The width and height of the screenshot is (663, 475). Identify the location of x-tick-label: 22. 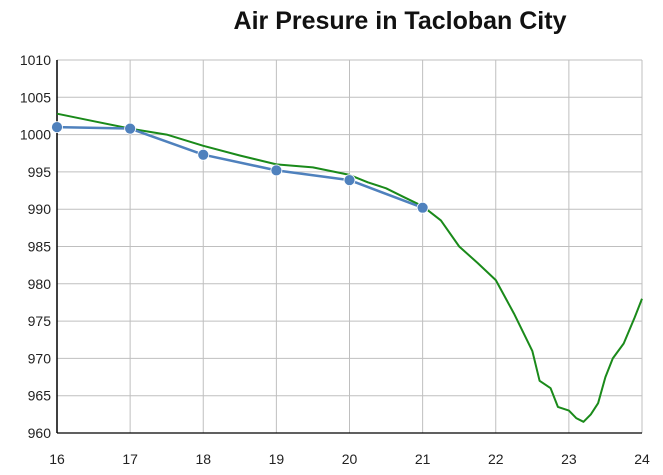
(496, 459).